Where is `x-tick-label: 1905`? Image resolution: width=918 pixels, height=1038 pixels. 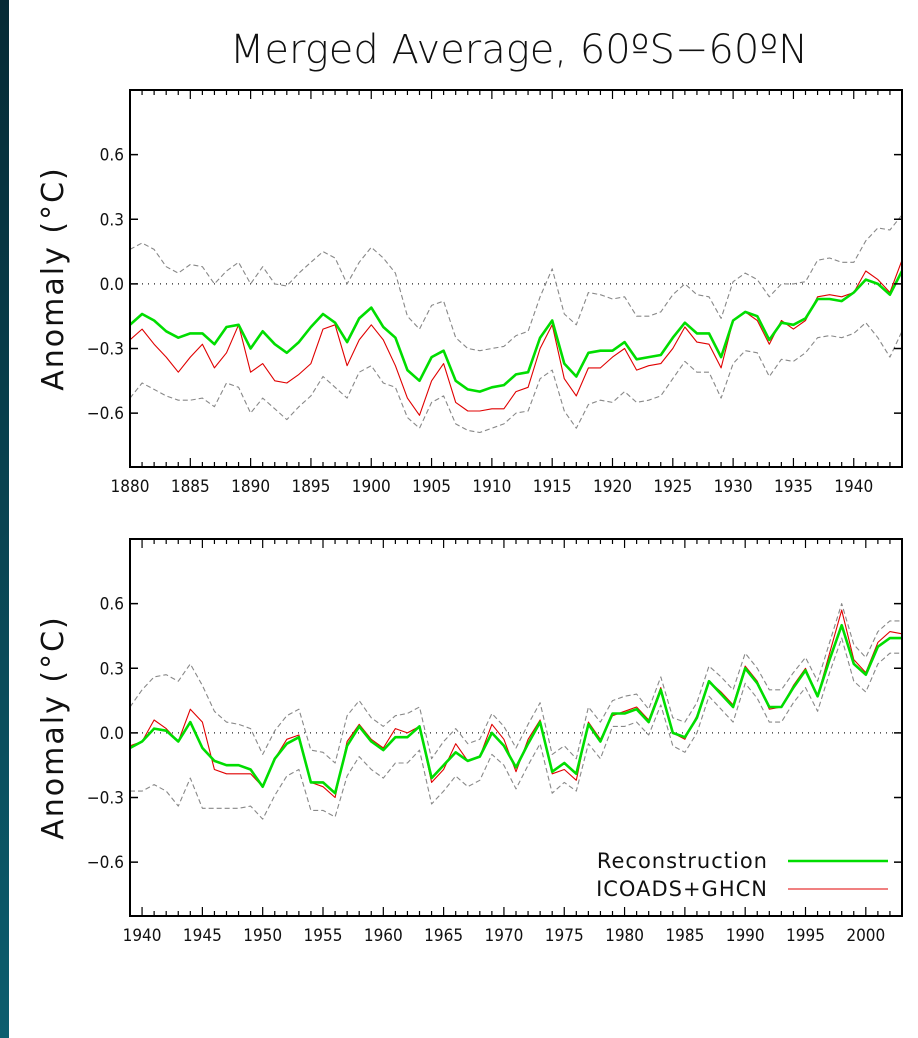 x-tick-label: 1905 is located at coordinates (431, 487).